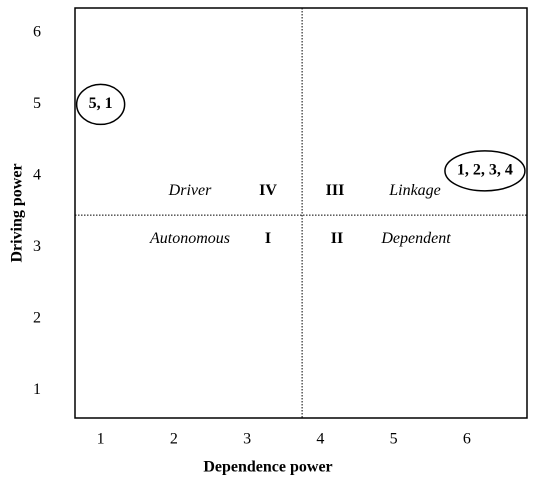 The image size is (537, 480). Describe the element at coordinates (17, 212) in the screenshot. I see `y-axis-label: Driving power` at that location.